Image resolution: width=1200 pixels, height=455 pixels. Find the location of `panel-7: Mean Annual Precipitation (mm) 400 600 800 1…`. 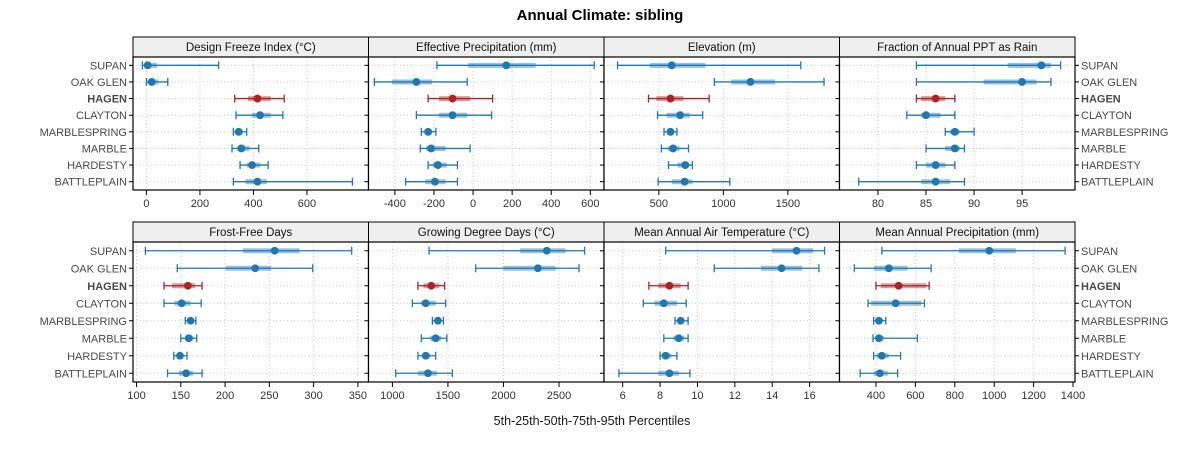

panel-7: Mean Annual Precipitation (mm) 400 600 800 1… is located at coordinates (960, 311).